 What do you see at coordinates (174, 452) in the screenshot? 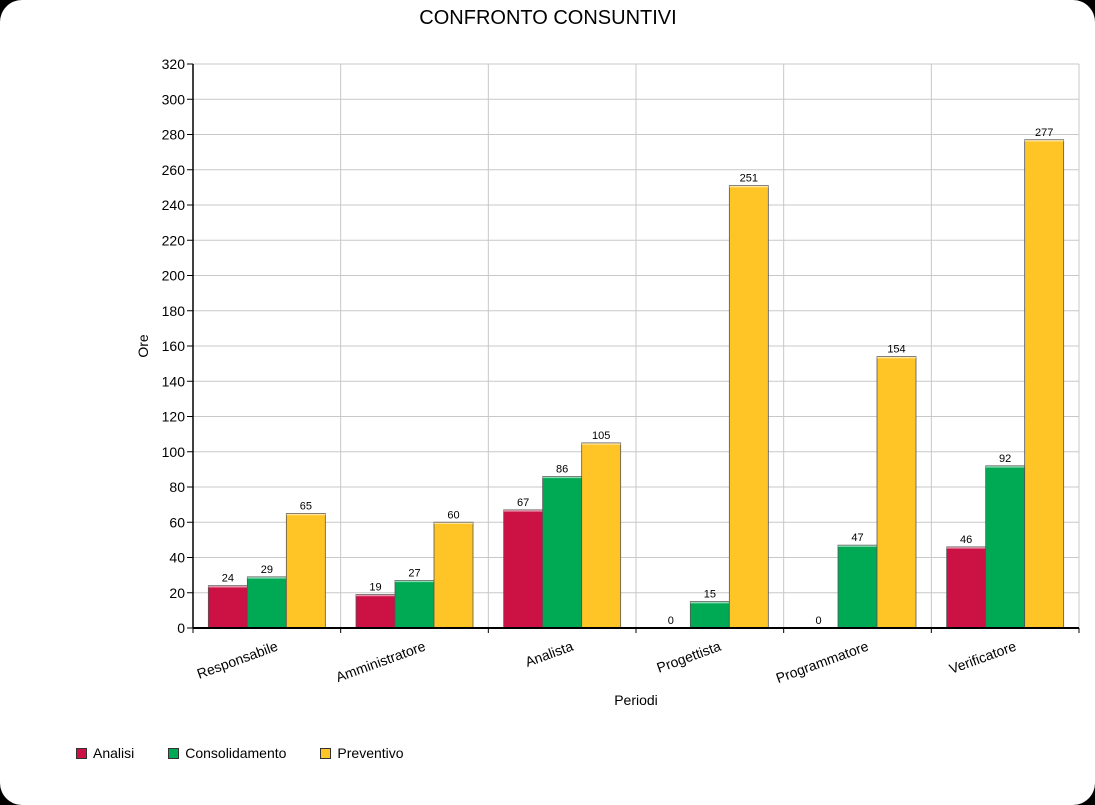
I see `y-tick-label: 100` at bounding box center [174, 452].